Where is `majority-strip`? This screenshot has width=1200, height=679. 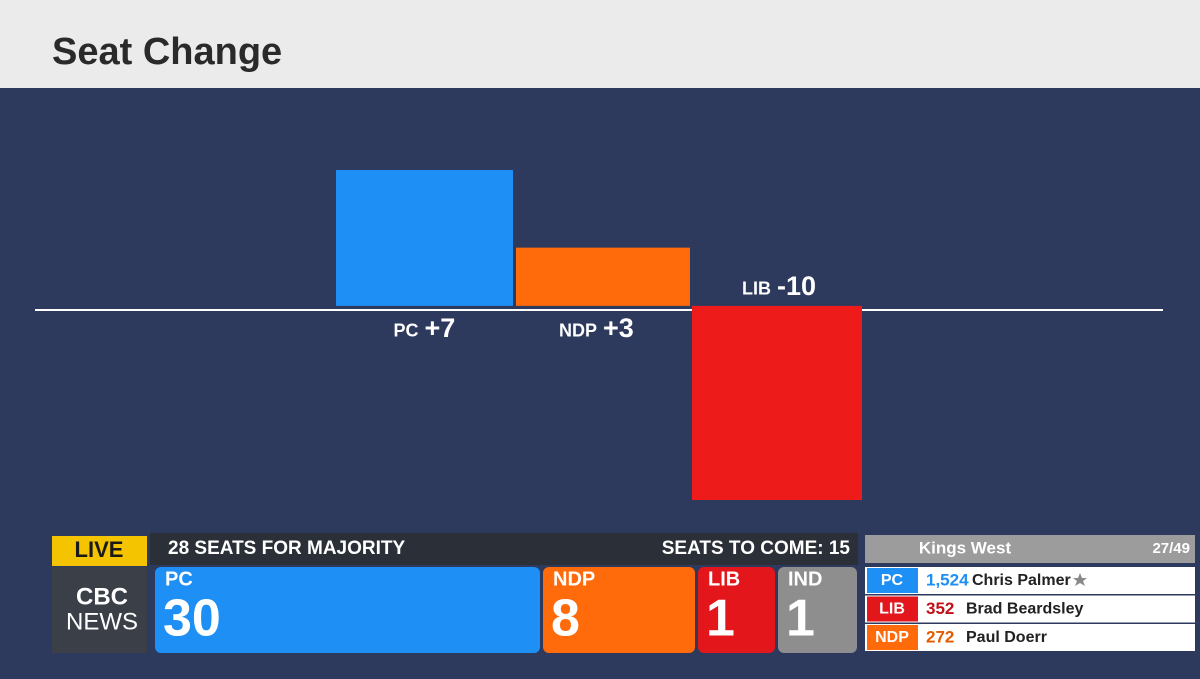 majority-strip is located at coordinates (504, 549).